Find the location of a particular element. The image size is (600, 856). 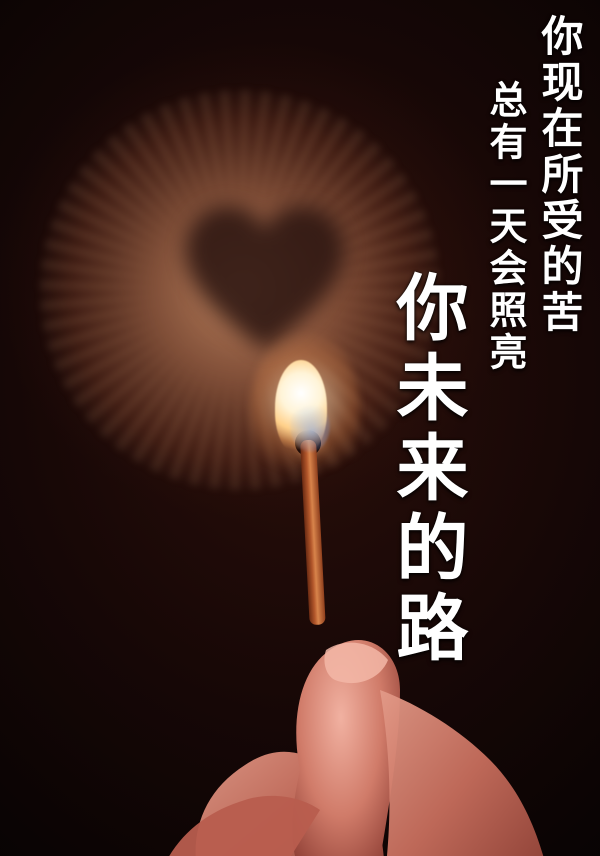

poster-line-2: 总有一天会照亮 is located at coordinates (505, 227).